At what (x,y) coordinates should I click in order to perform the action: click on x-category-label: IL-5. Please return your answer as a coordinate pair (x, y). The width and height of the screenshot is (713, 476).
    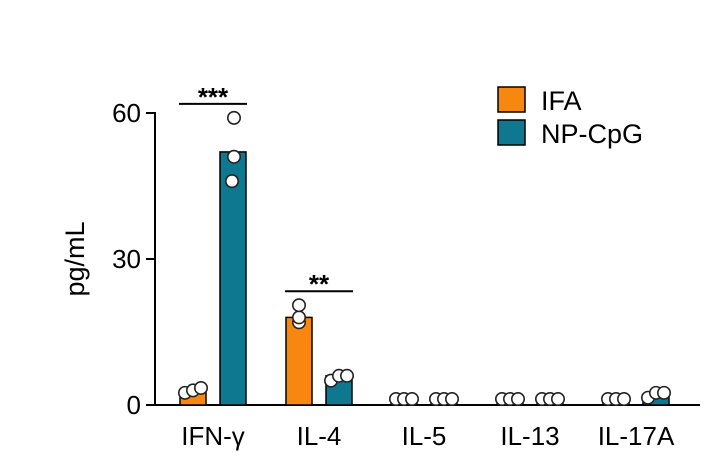
    Looking at the image, I should click on (424, 436).